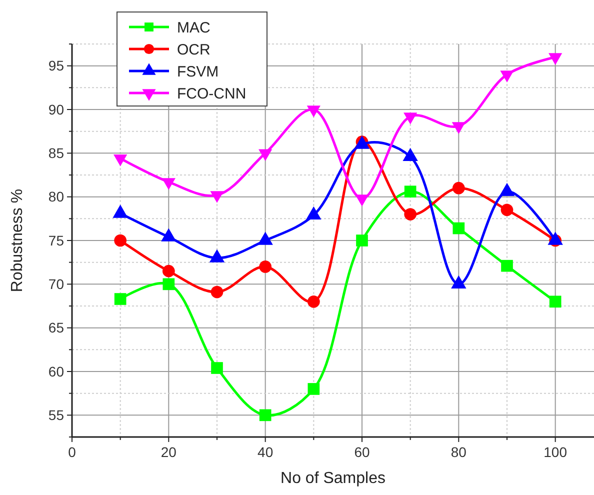 This screenshot has height=495, width=594. Describe the element at coordinates (56, 240) in the screenshot. I see `y-tick-label: 75` at that location.